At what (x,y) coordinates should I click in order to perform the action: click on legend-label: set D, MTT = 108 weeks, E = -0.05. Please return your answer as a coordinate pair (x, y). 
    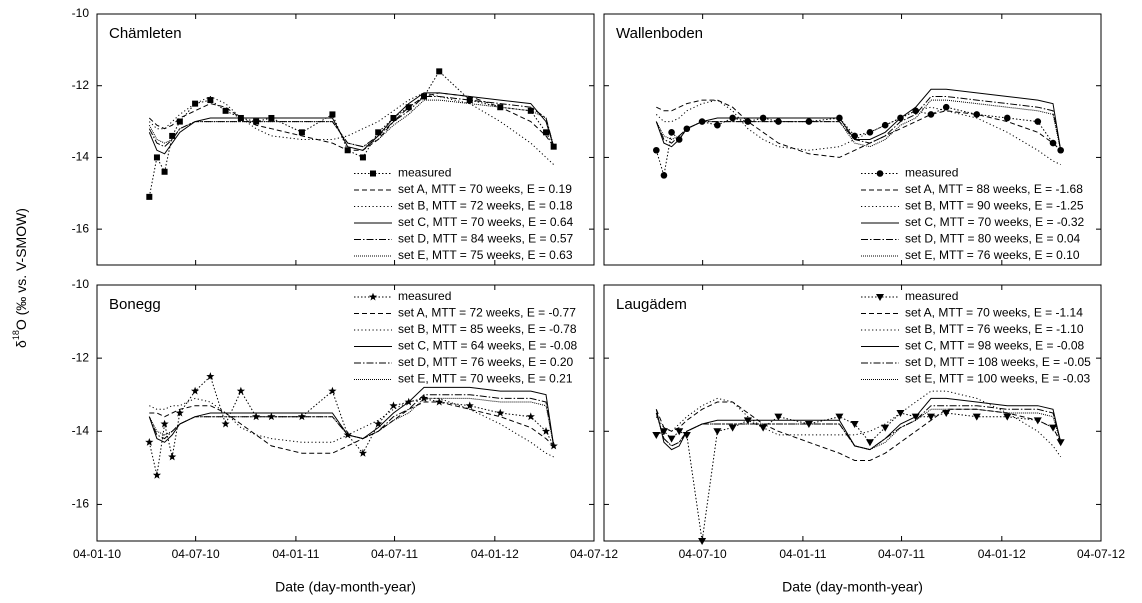
    Looking at the image, I should click on (998, 362).